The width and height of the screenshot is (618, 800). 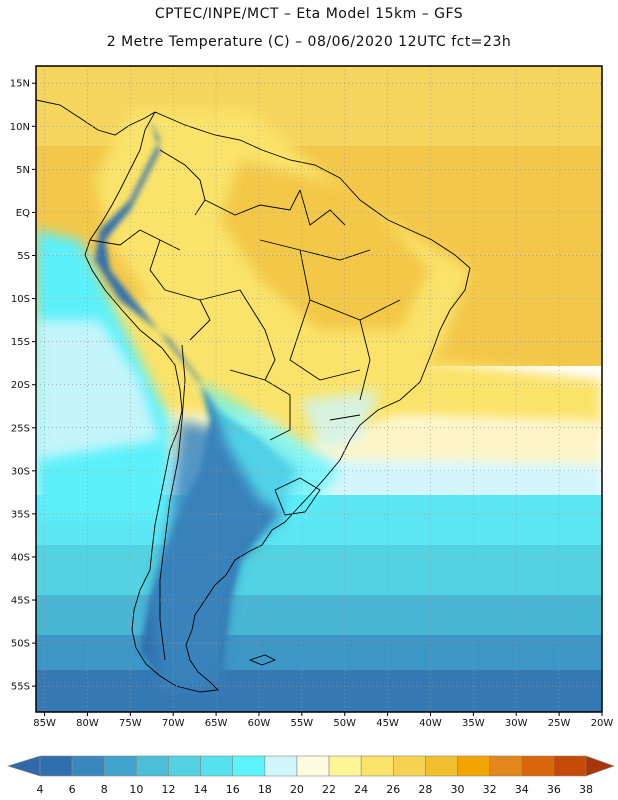 What do you see at coordinates (265, 789) in the screenshot?
I see `colorbar-label: 18` at bounding box center [265, 789].